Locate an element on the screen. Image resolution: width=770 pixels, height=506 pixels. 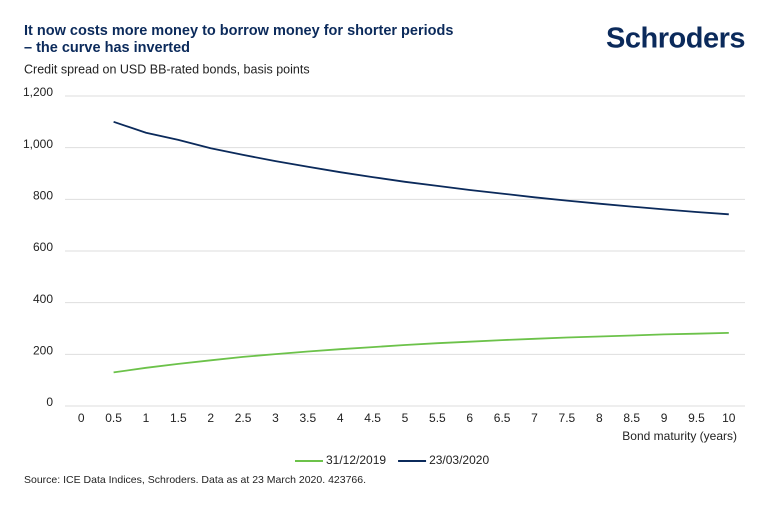
x-tick-label: 8 is located at coordinates (599, 418).